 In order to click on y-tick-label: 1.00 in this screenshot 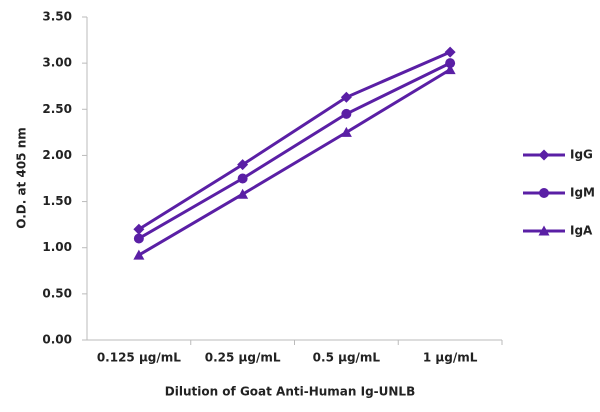, I will do `click(57, 247)`.